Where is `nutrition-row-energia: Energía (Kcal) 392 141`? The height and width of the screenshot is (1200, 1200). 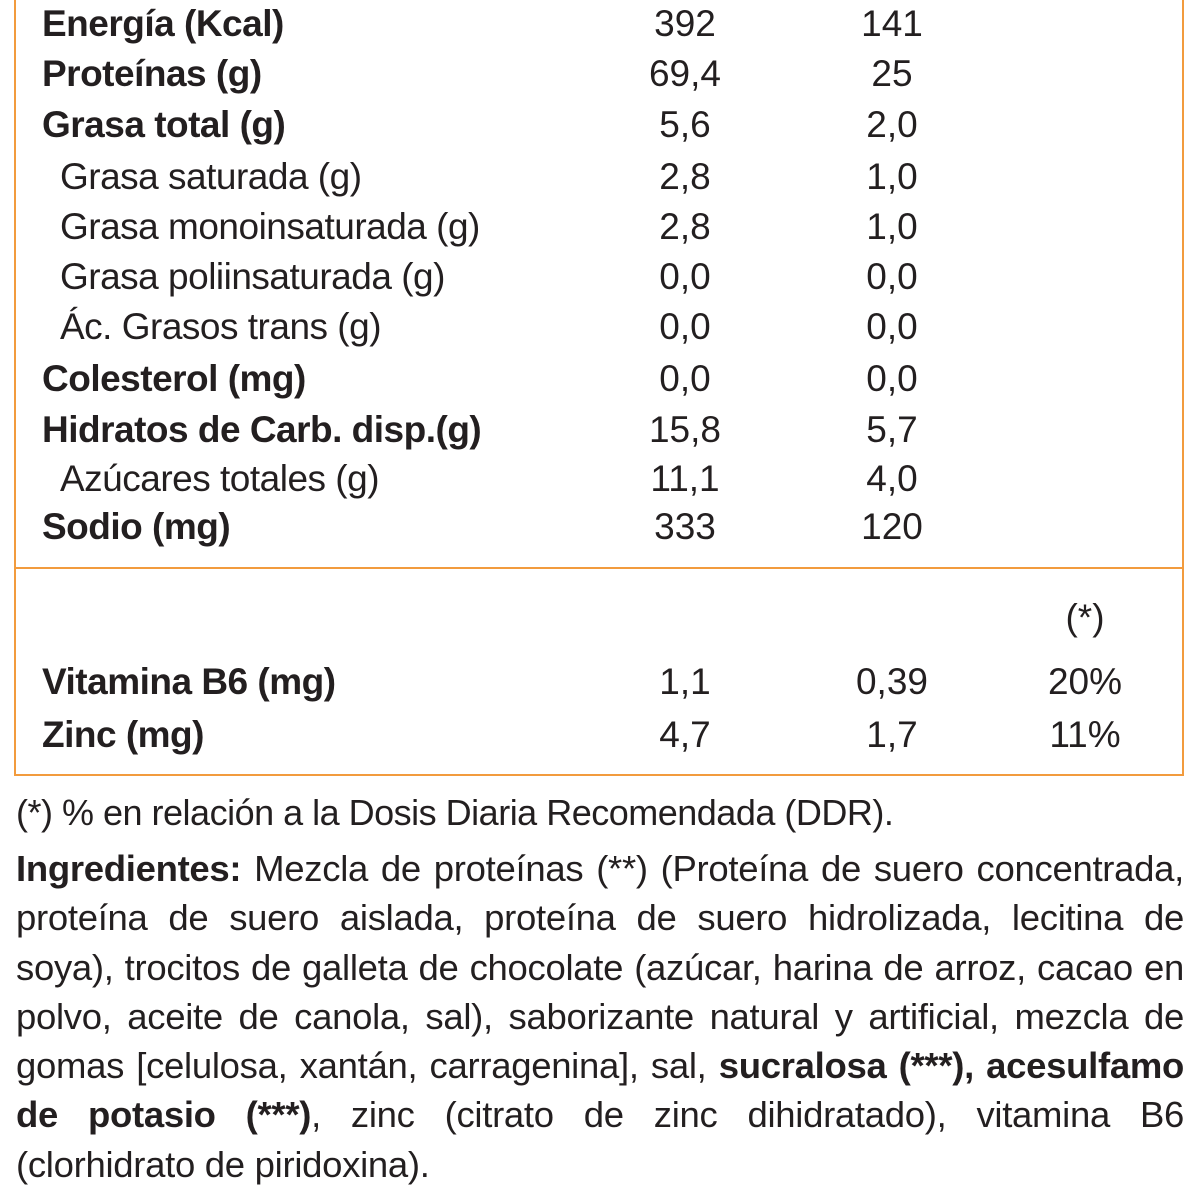
nutrition-row-energia: Energía (Kcal) 392 141 is located at coordinates (599, 25).